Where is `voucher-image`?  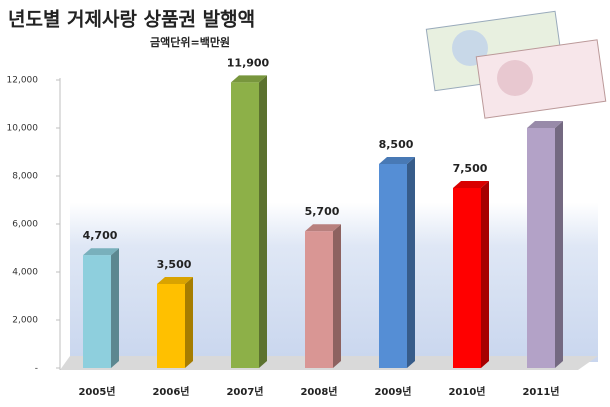 voucher-image is located at coordinates (516, 64).